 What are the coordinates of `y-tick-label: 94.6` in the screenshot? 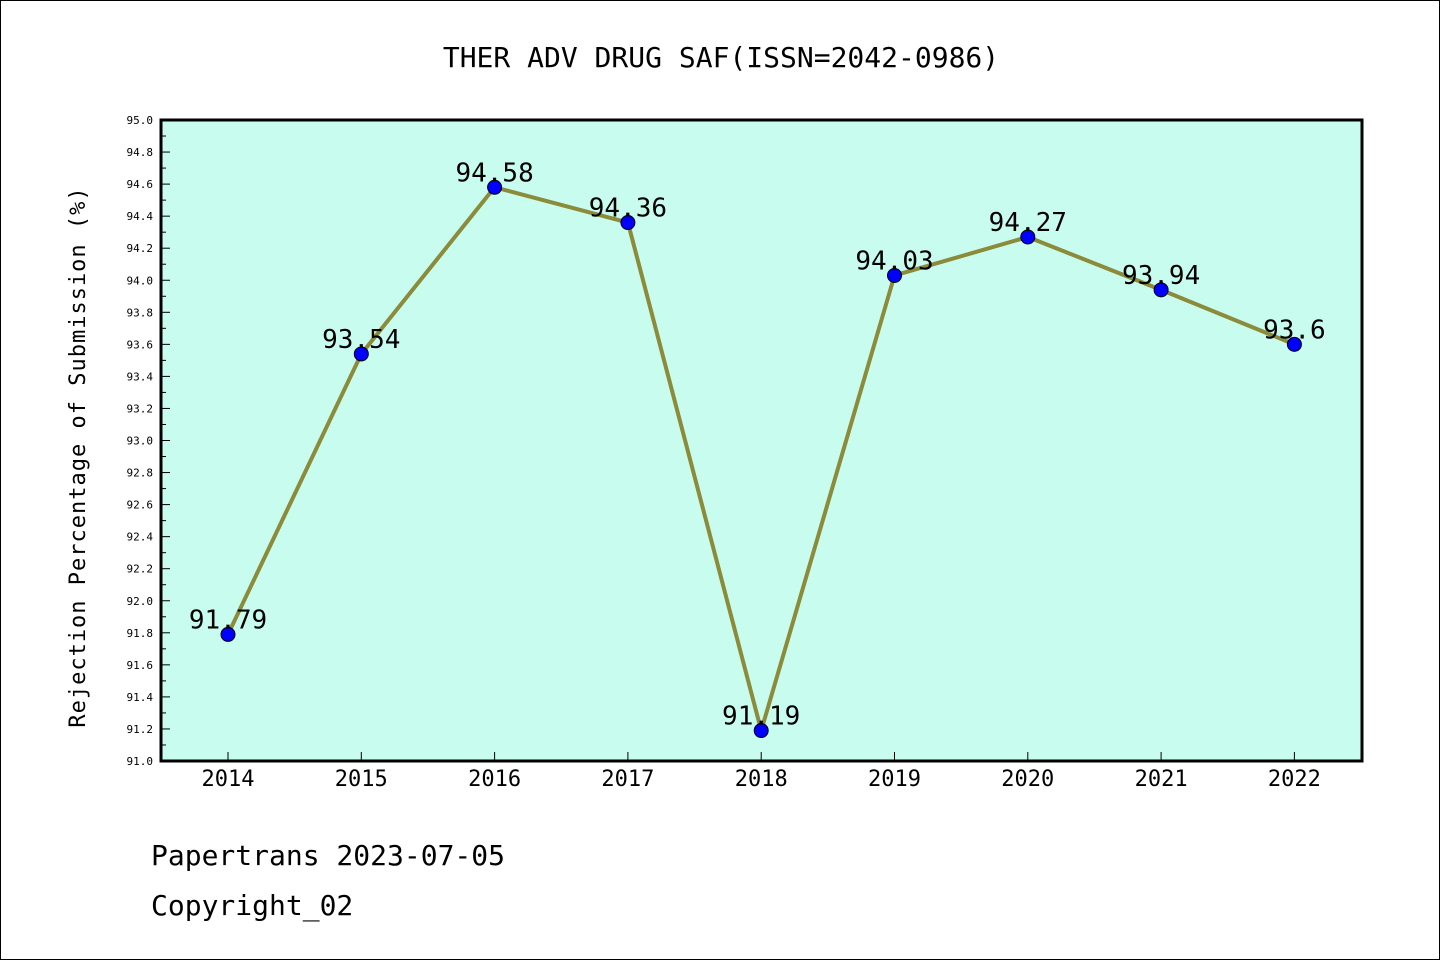 It's located at (140, 184).